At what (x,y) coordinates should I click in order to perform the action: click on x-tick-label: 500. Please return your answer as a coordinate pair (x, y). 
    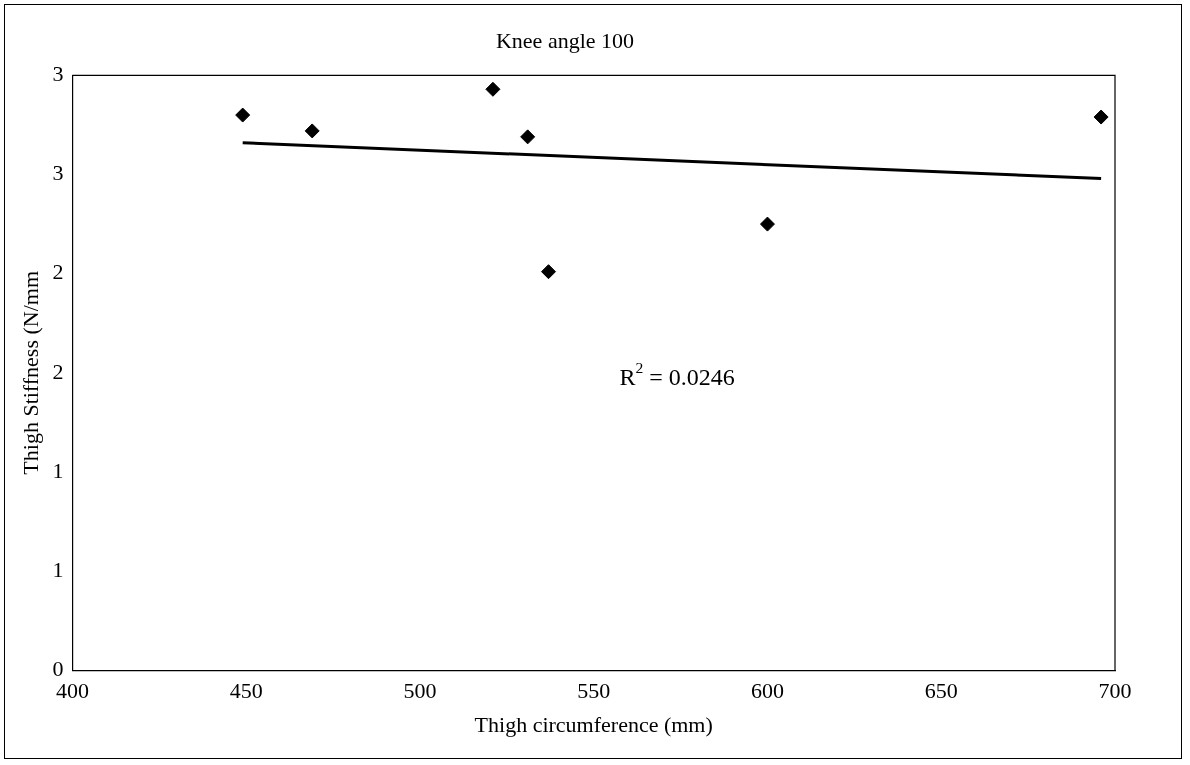
    Looking at the image, I should click on (420, 691).